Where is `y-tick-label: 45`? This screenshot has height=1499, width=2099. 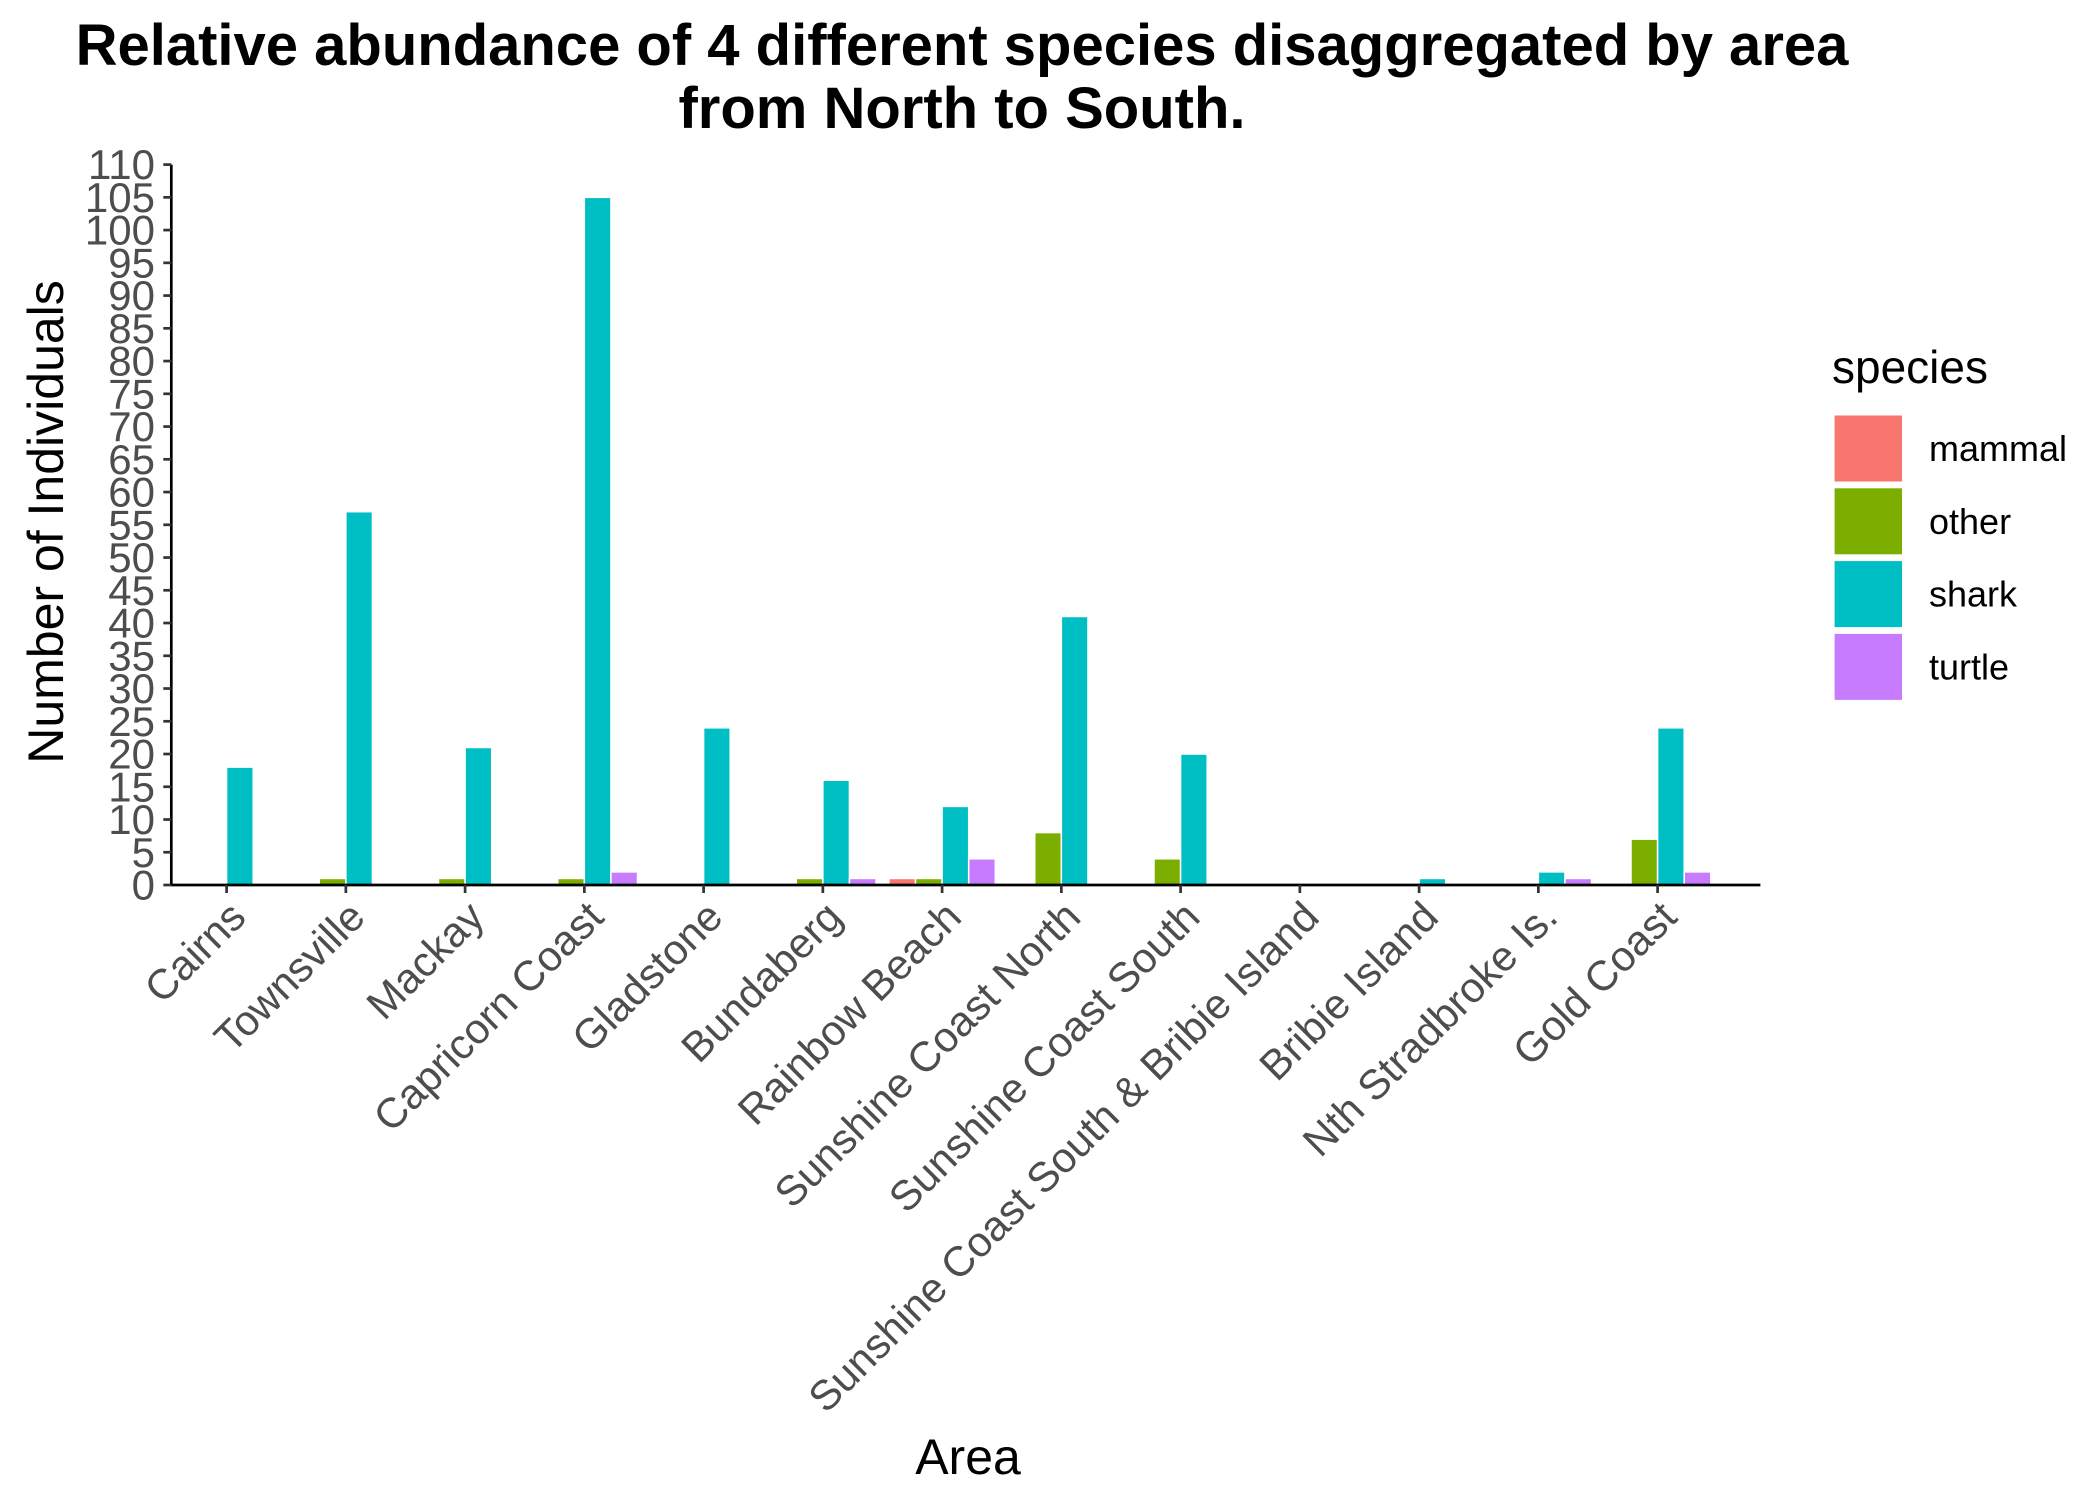
y-tick-label: 45 is located at coordinates (131, 590).